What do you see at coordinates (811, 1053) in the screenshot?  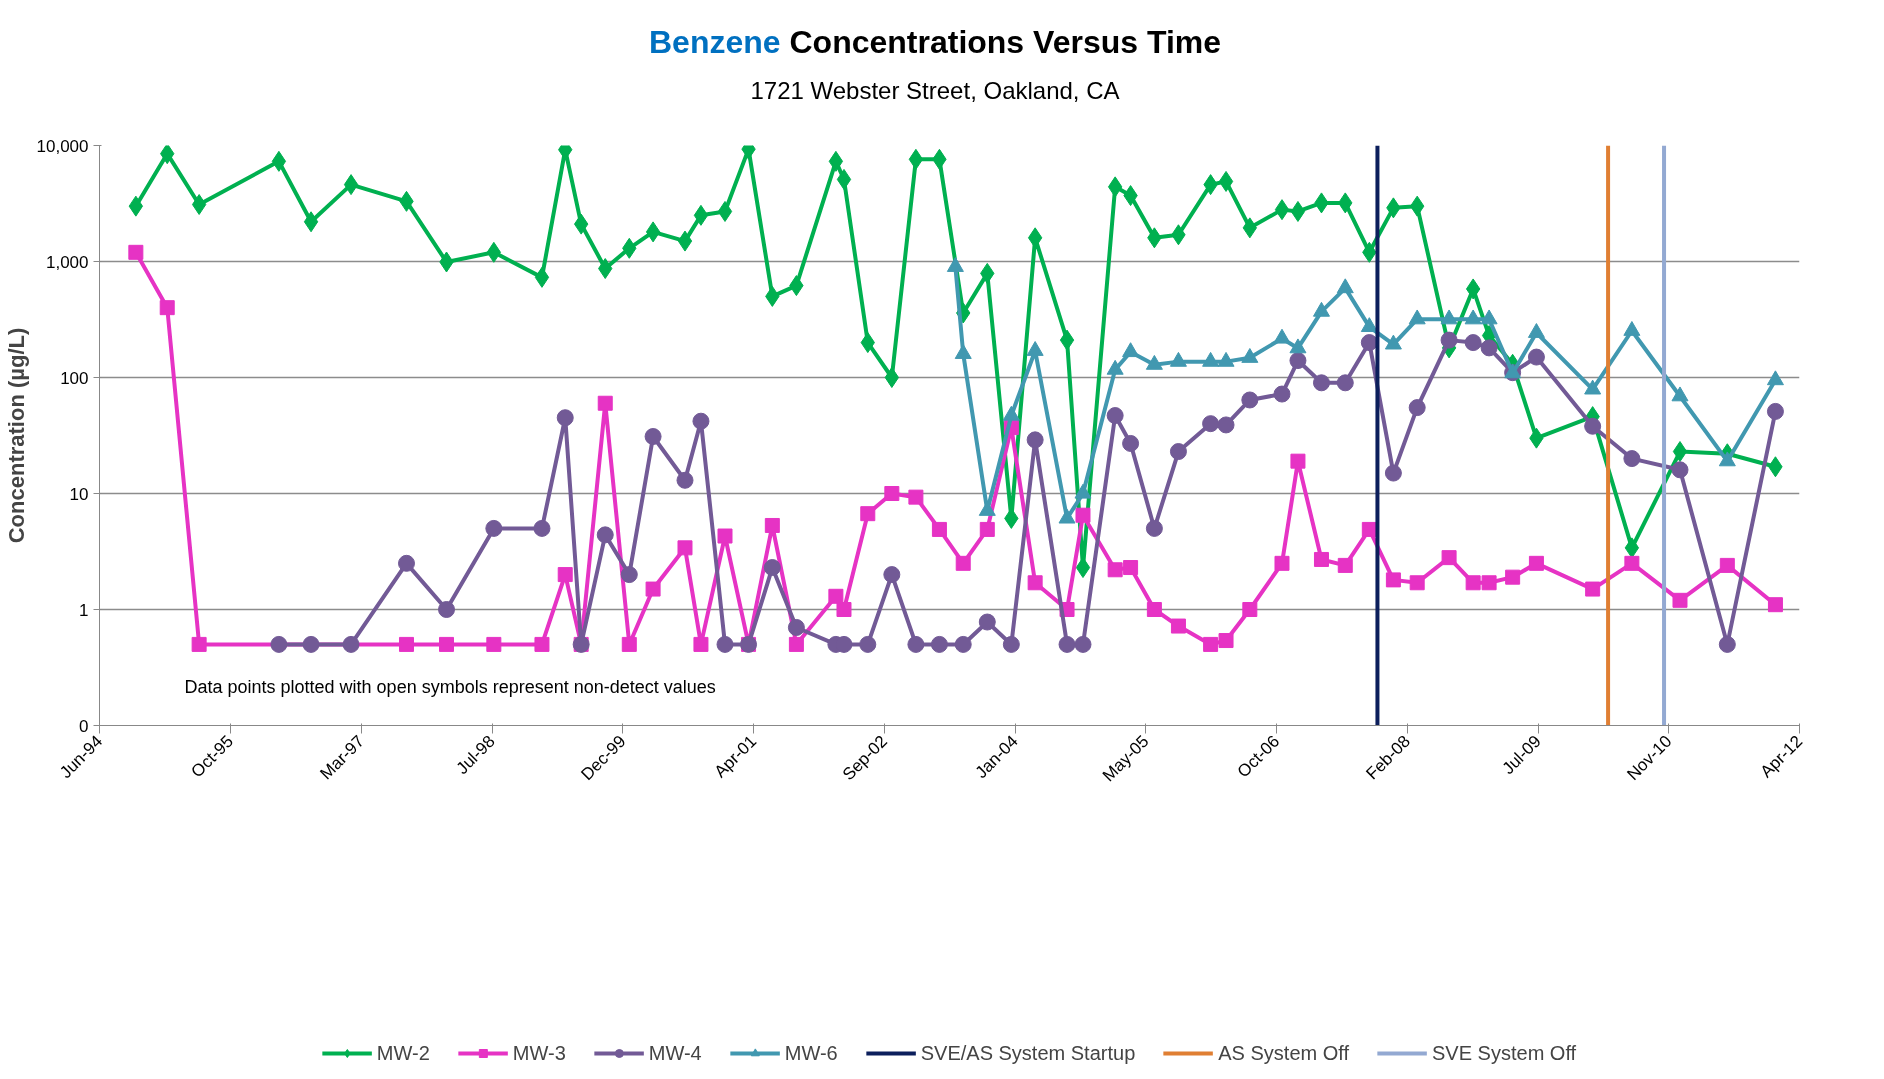 I see `legend-label: MW-6` at bounding box center [811, 1053].